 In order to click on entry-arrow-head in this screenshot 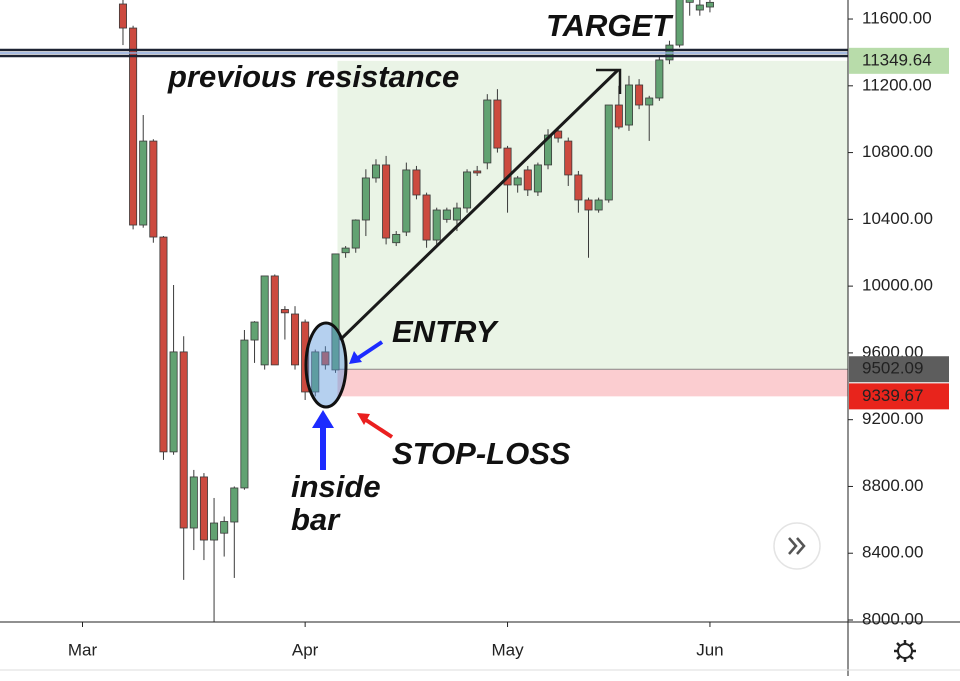, I will do `click(355, 357)`.